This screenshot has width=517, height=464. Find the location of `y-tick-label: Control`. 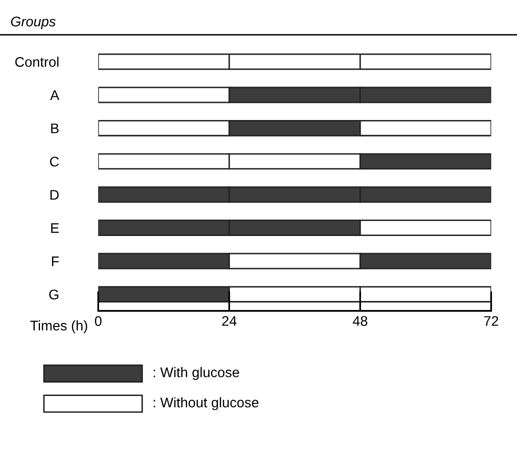

y-tick-label: Control is located at coordinates (36, 61).